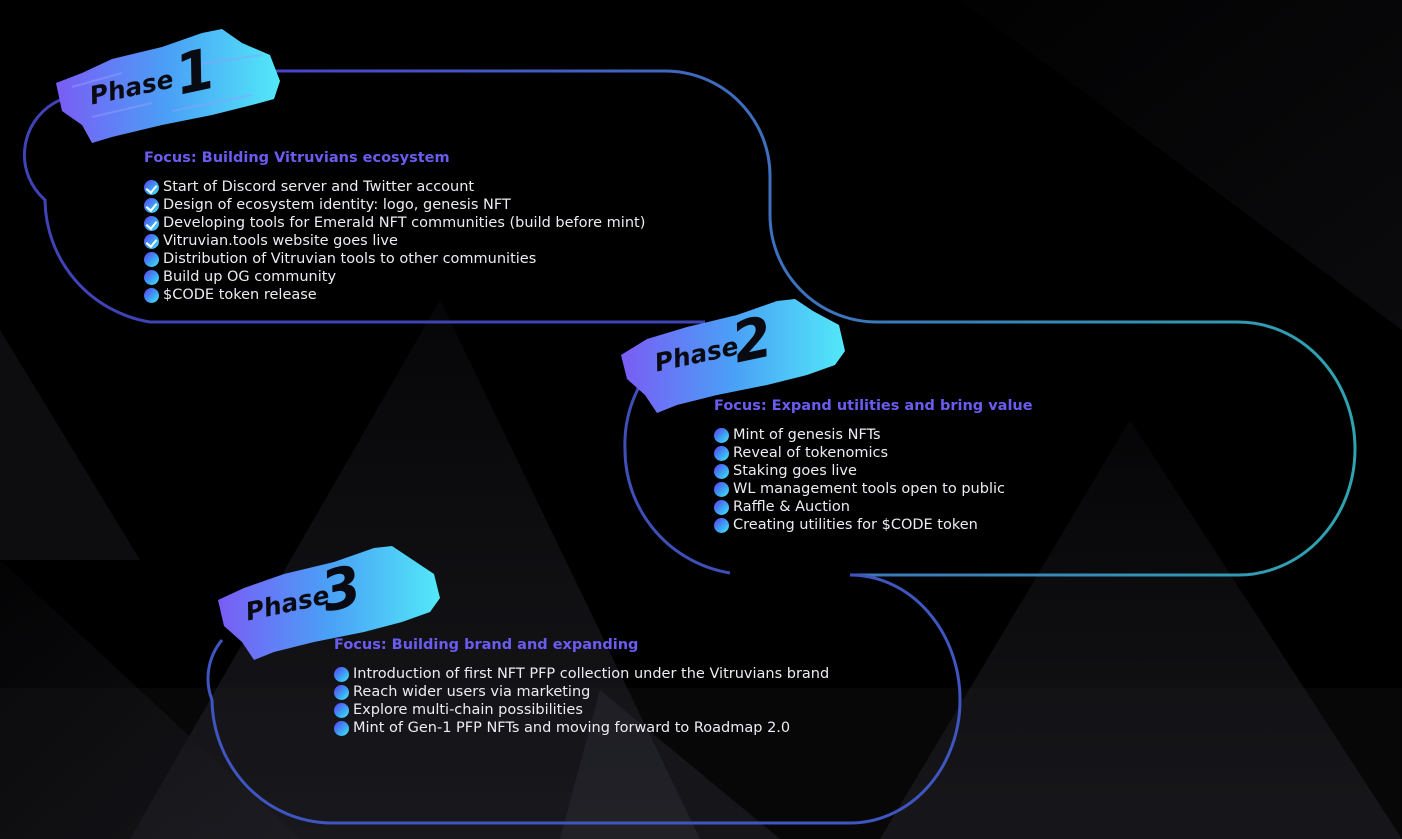  I want to click on list-item-text: Raffle & Auction, so click(791, 507).